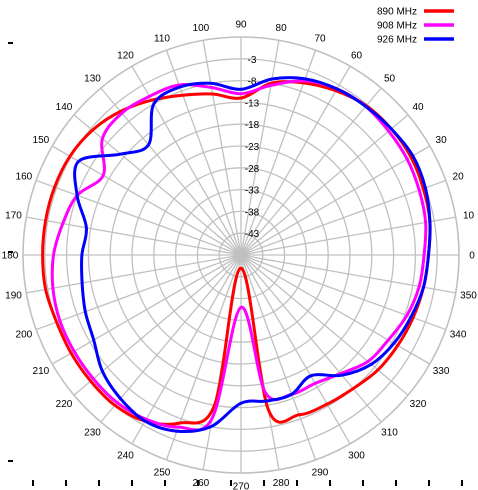 This screenshot has width=478, height=490. I want to click on radial-tick-labels: -3 -8 -13 -18 -23 -28 -33 -38 -43, so click(252, 147).